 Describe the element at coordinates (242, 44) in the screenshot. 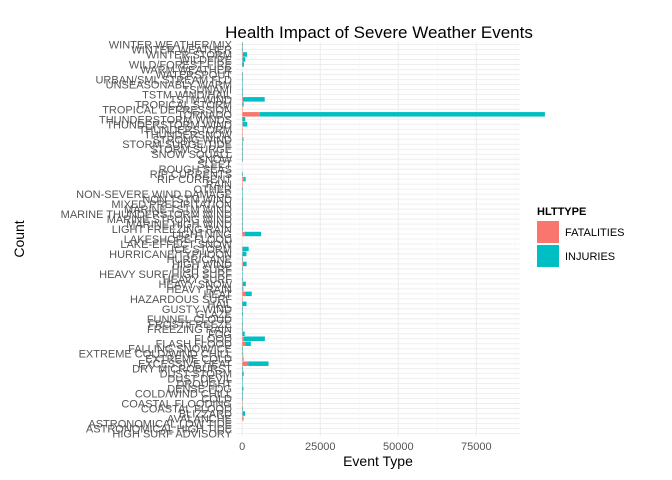

I see `bar-injuries-winter-weather-mix` at that location.